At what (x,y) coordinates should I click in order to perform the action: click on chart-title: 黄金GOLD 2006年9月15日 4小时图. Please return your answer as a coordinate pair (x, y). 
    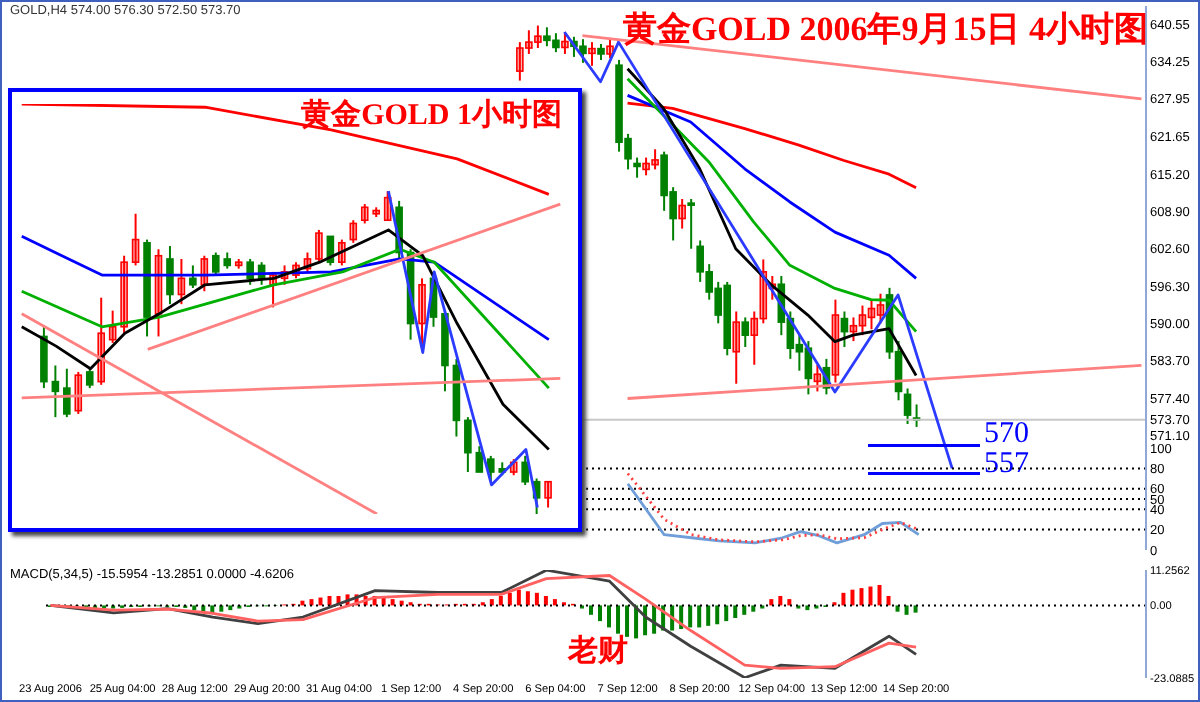
    Looking at the image, I should click on (885, 30).